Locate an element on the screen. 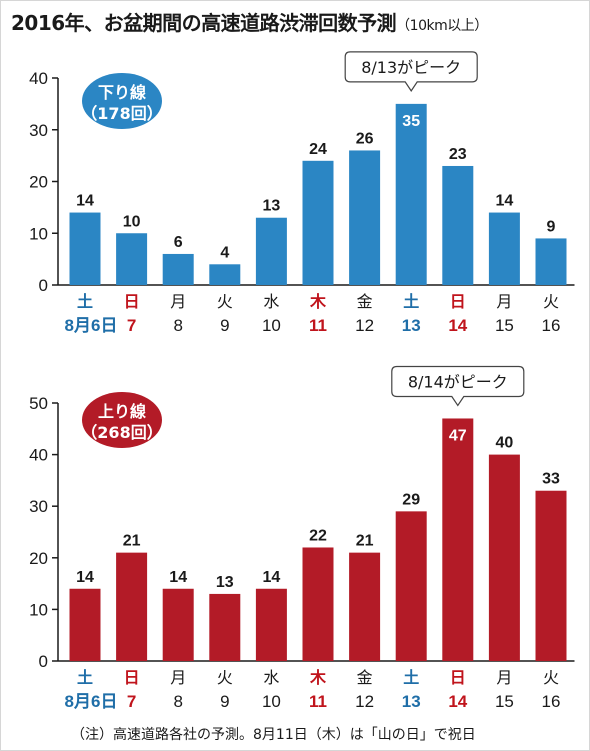 This screenshot has width=590, height=751. bar-value-label: 47 is located at coordinates (458, 435).